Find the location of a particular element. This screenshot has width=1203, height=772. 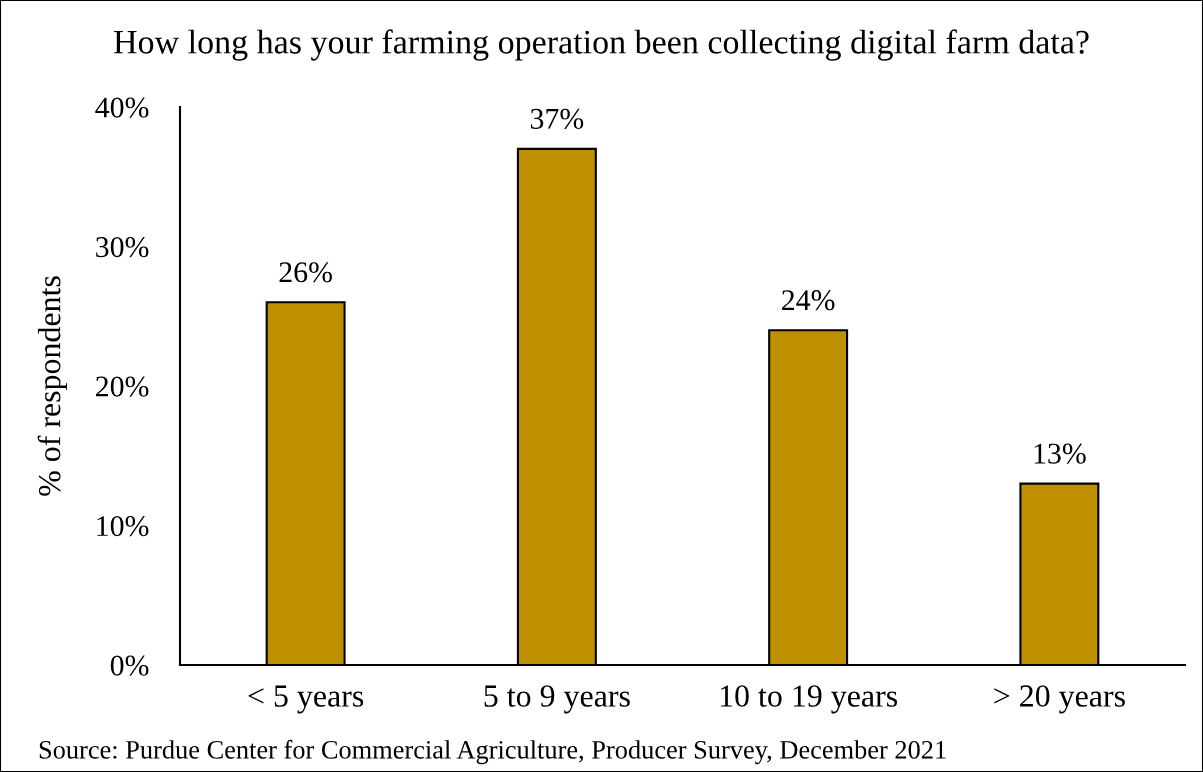

data-label: 37% is located at coordinates (557, 118).